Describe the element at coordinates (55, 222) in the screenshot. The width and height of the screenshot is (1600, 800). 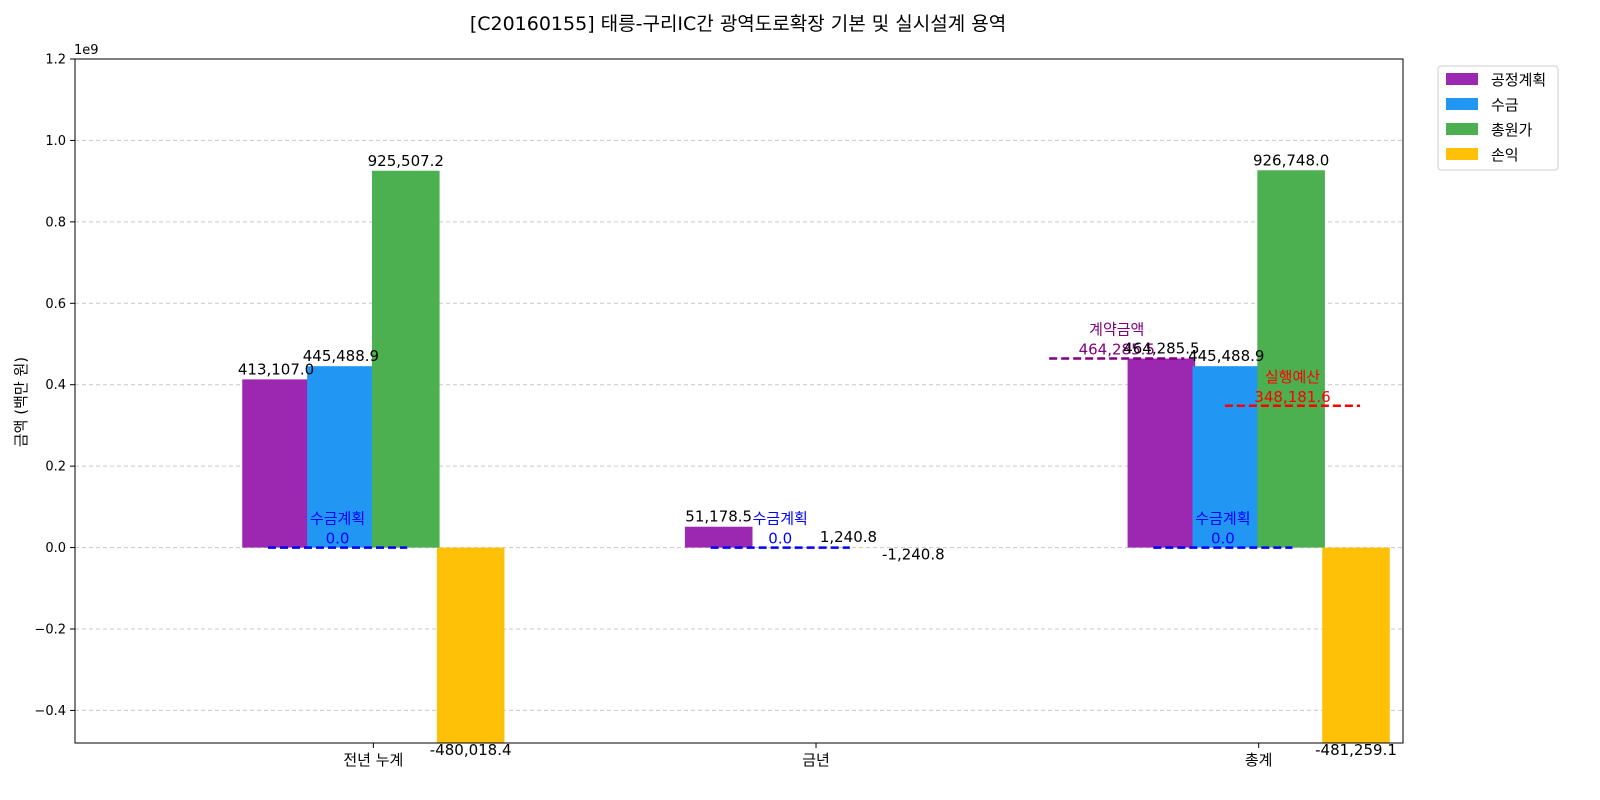
I see `y-tick-label: 0.8` at that location.